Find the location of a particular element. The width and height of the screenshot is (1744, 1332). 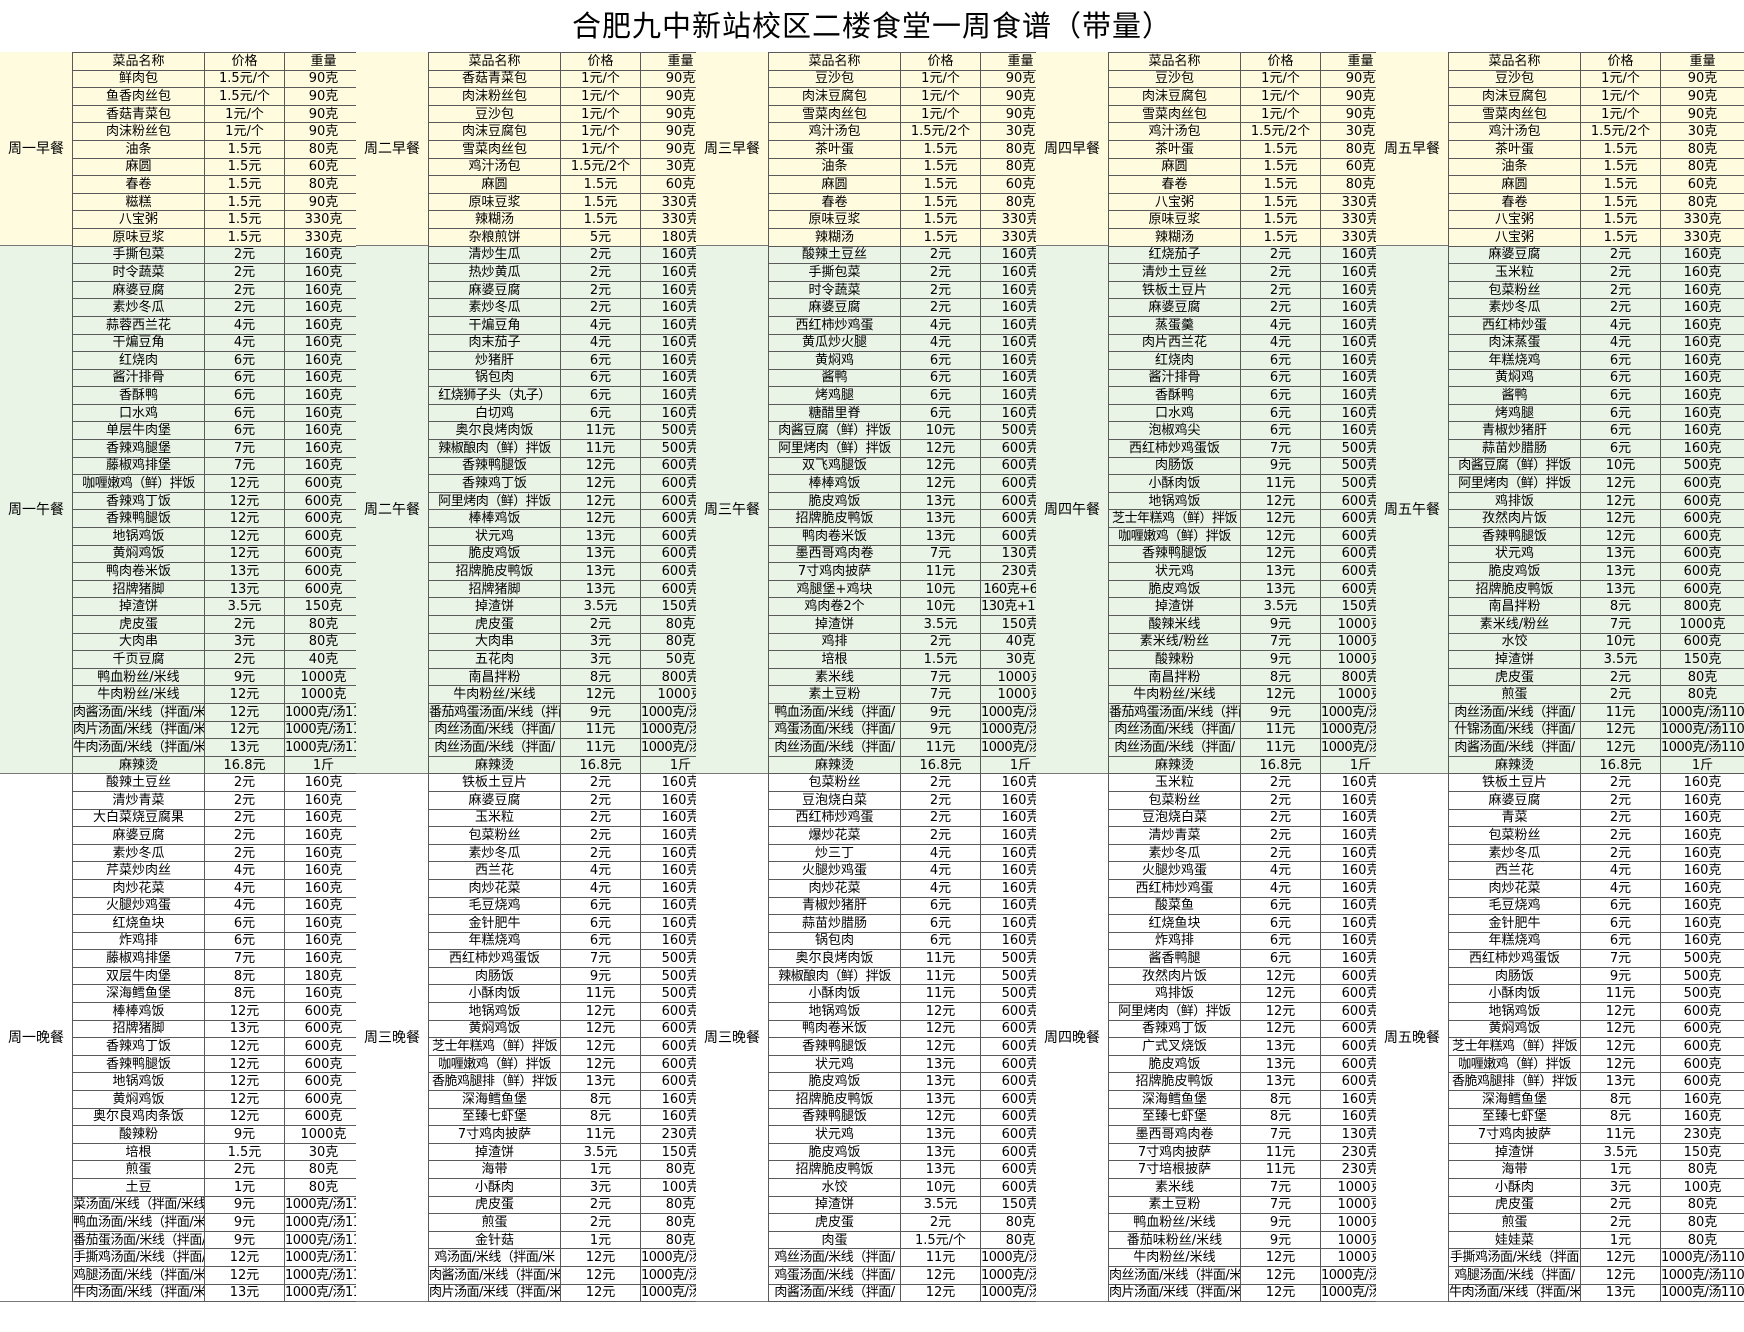

dish-weight: 800克 is located at coordinates (1702, 606).